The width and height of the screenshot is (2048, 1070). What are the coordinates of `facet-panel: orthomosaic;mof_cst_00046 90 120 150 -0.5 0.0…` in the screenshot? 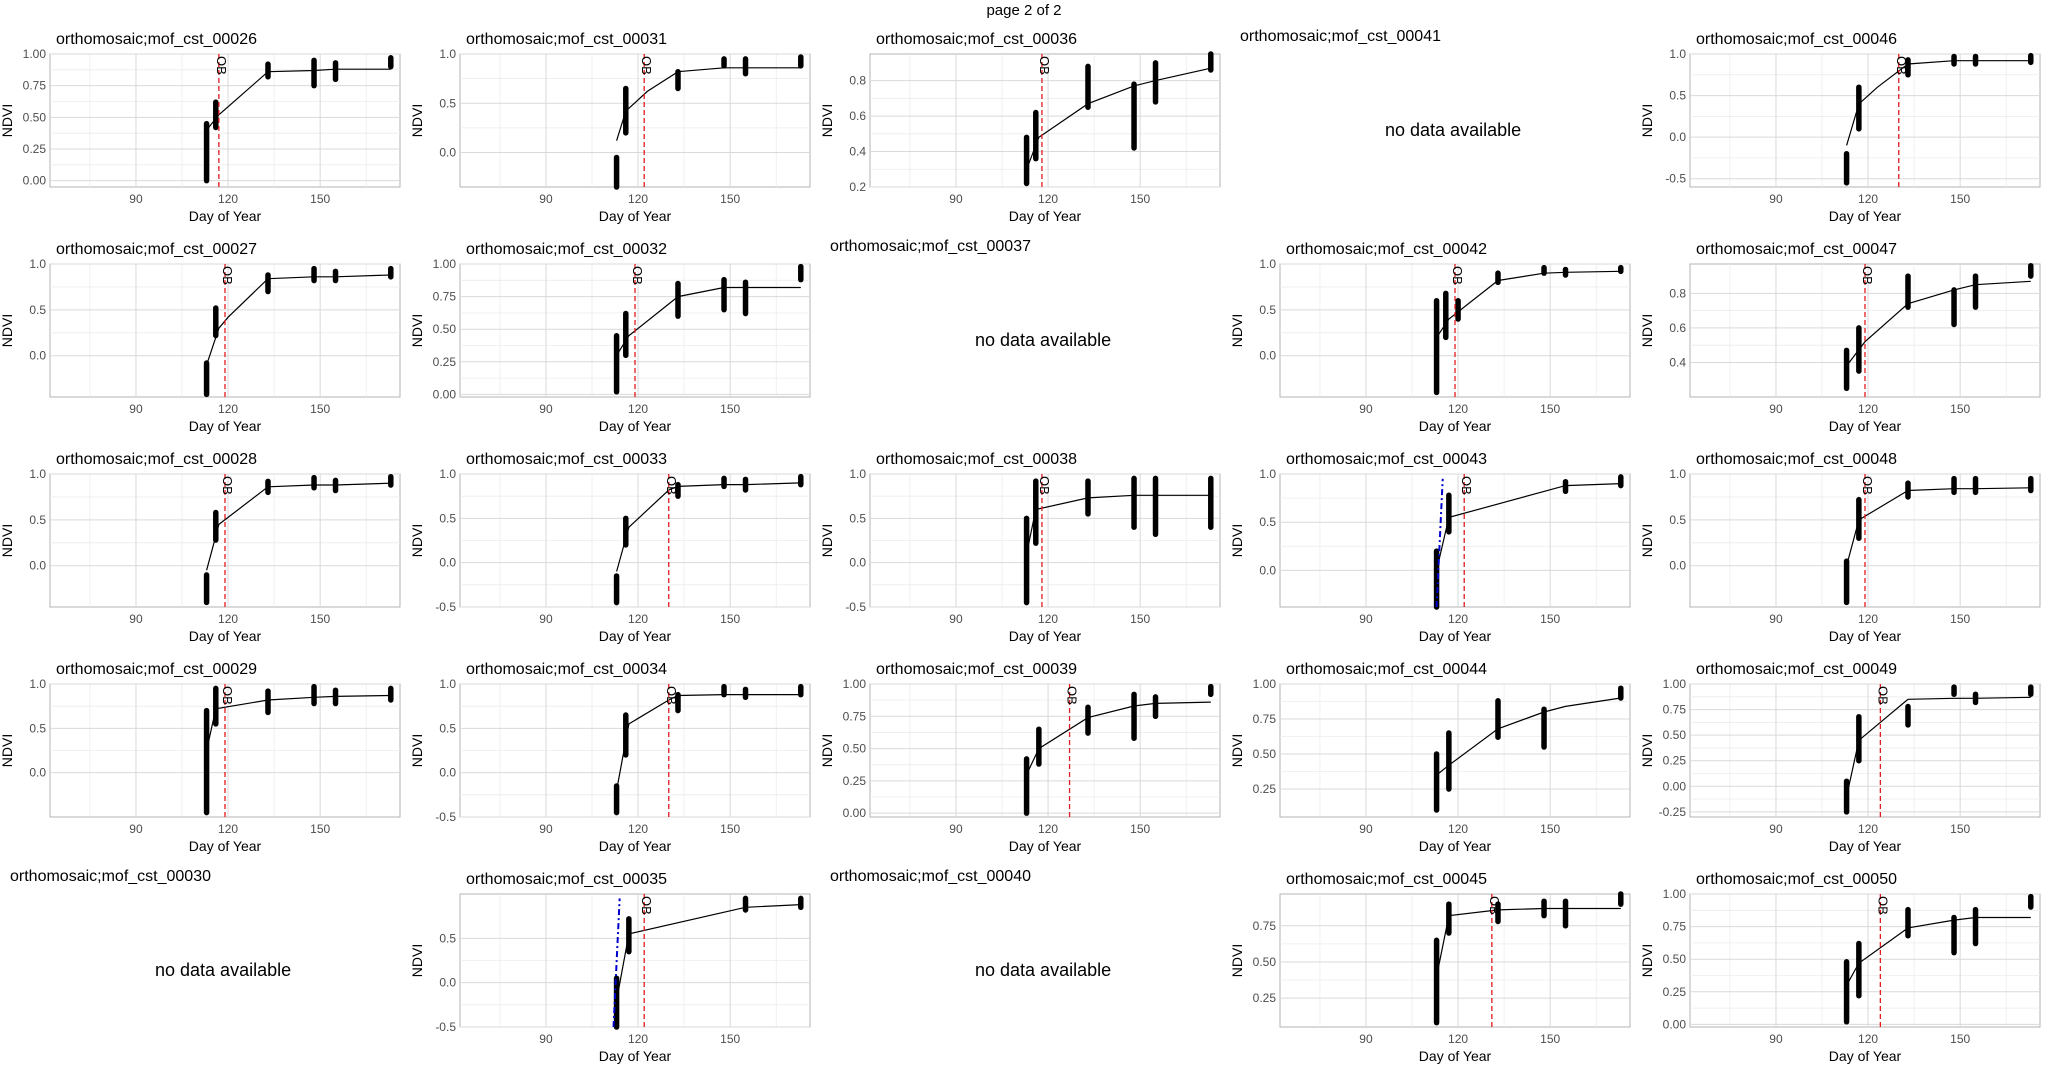 It's located at (1843, 125).